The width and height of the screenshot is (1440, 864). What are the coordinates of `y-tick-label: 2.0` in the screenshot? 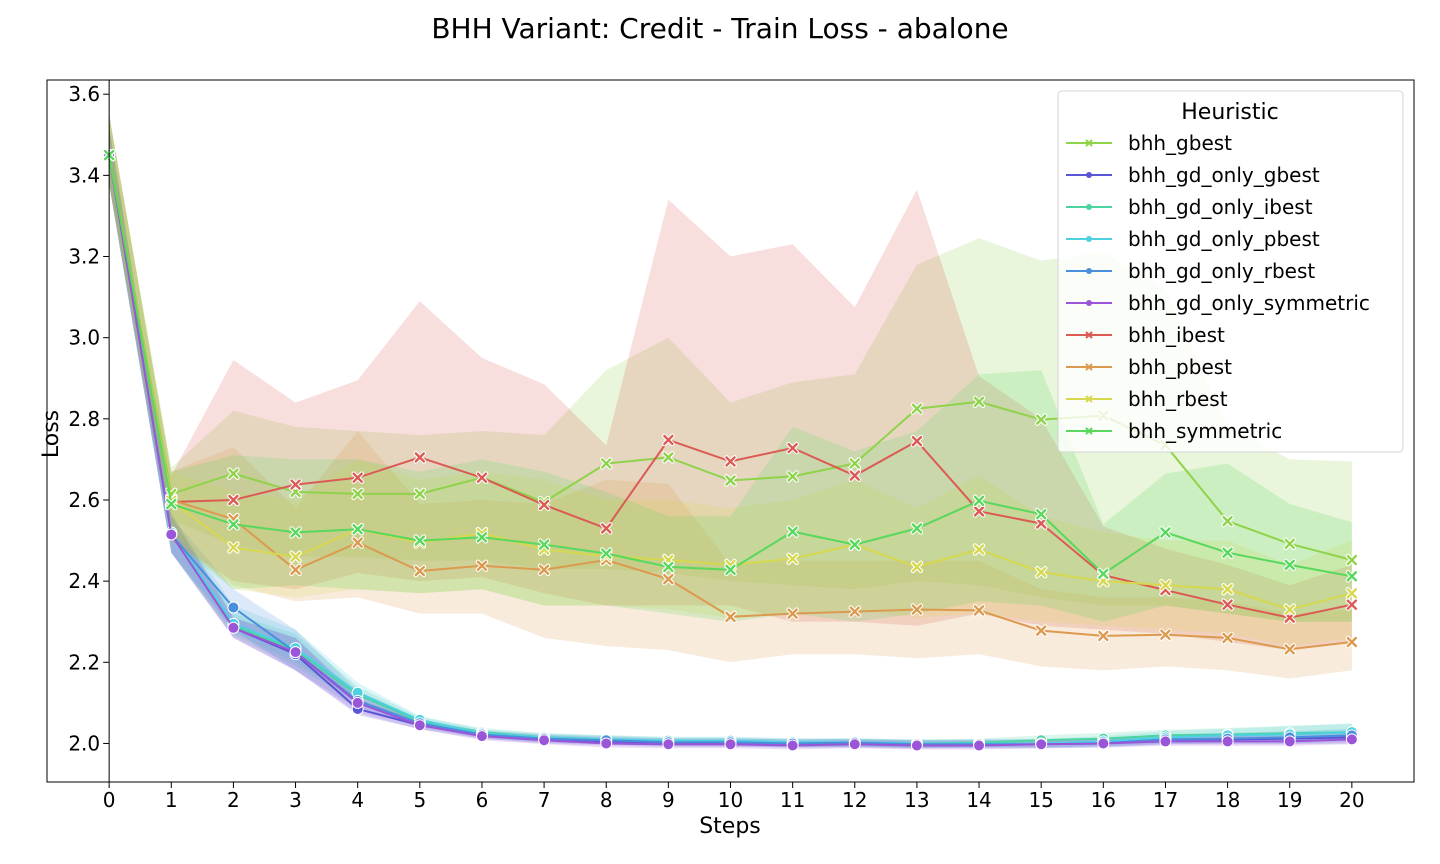 It's located at (84, 743).